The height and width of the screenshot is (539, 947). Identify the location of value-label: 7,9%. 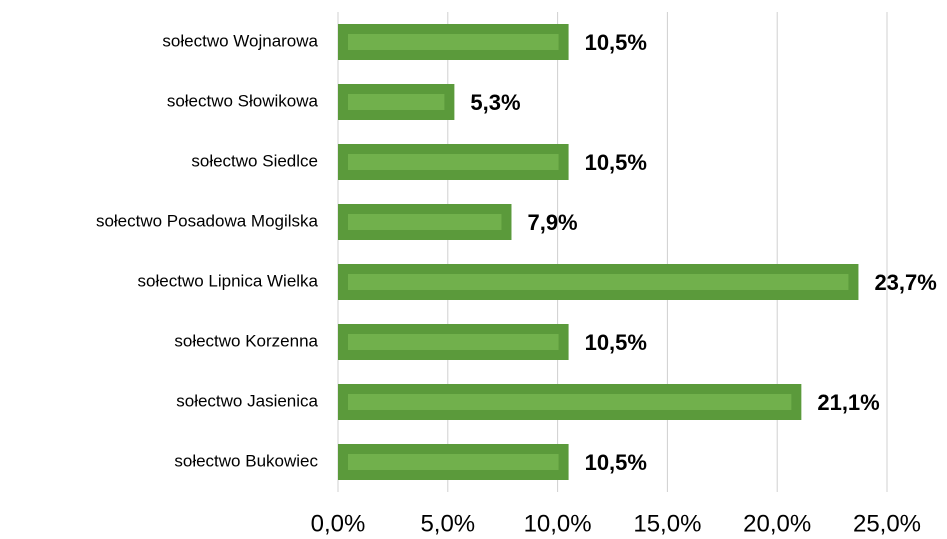
(552, 222).